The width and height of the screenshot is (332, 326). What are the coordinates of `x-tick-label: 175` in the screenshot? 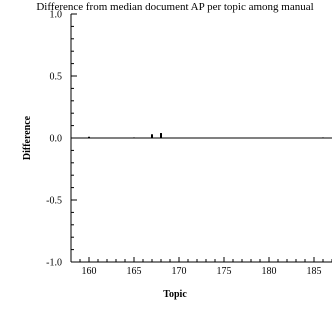 It's located at (224, 271).